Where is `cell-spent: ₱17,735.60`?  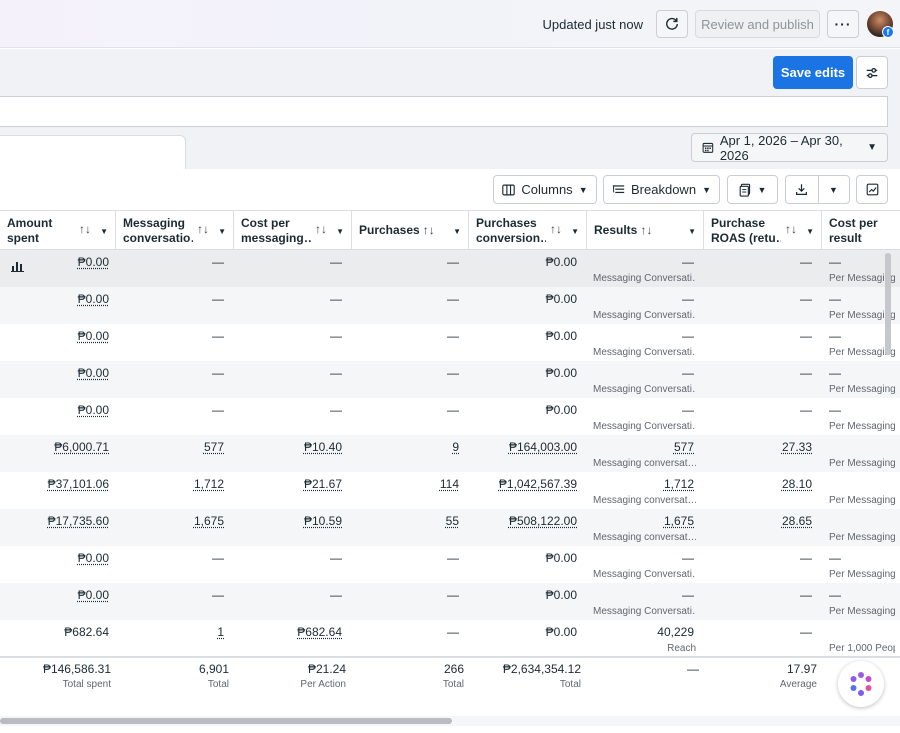 cell-spent: ₱17,735.60 is located at coordinates (78, 521).